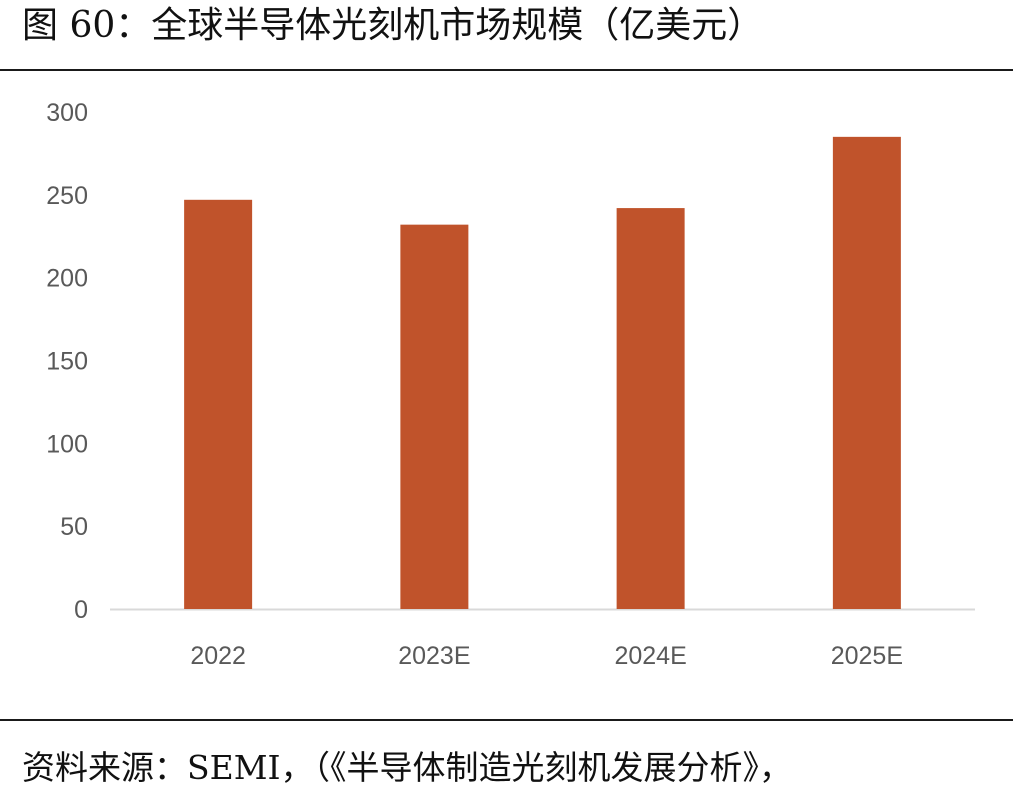 The height and width of the screenshot is (793, 1013). I want to click on x-tick-label: 2022, so click(218, 656).